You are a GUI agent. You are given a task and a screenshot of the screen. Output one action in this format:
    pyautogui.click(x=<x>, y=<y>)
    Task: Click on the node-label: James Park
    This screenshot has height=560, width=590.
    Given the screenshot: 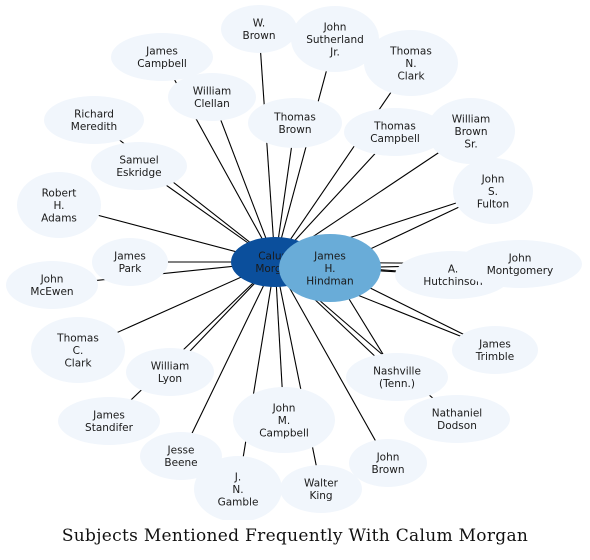 What is the action you would take?
    pyautogui.click(x=129, y=263)
    